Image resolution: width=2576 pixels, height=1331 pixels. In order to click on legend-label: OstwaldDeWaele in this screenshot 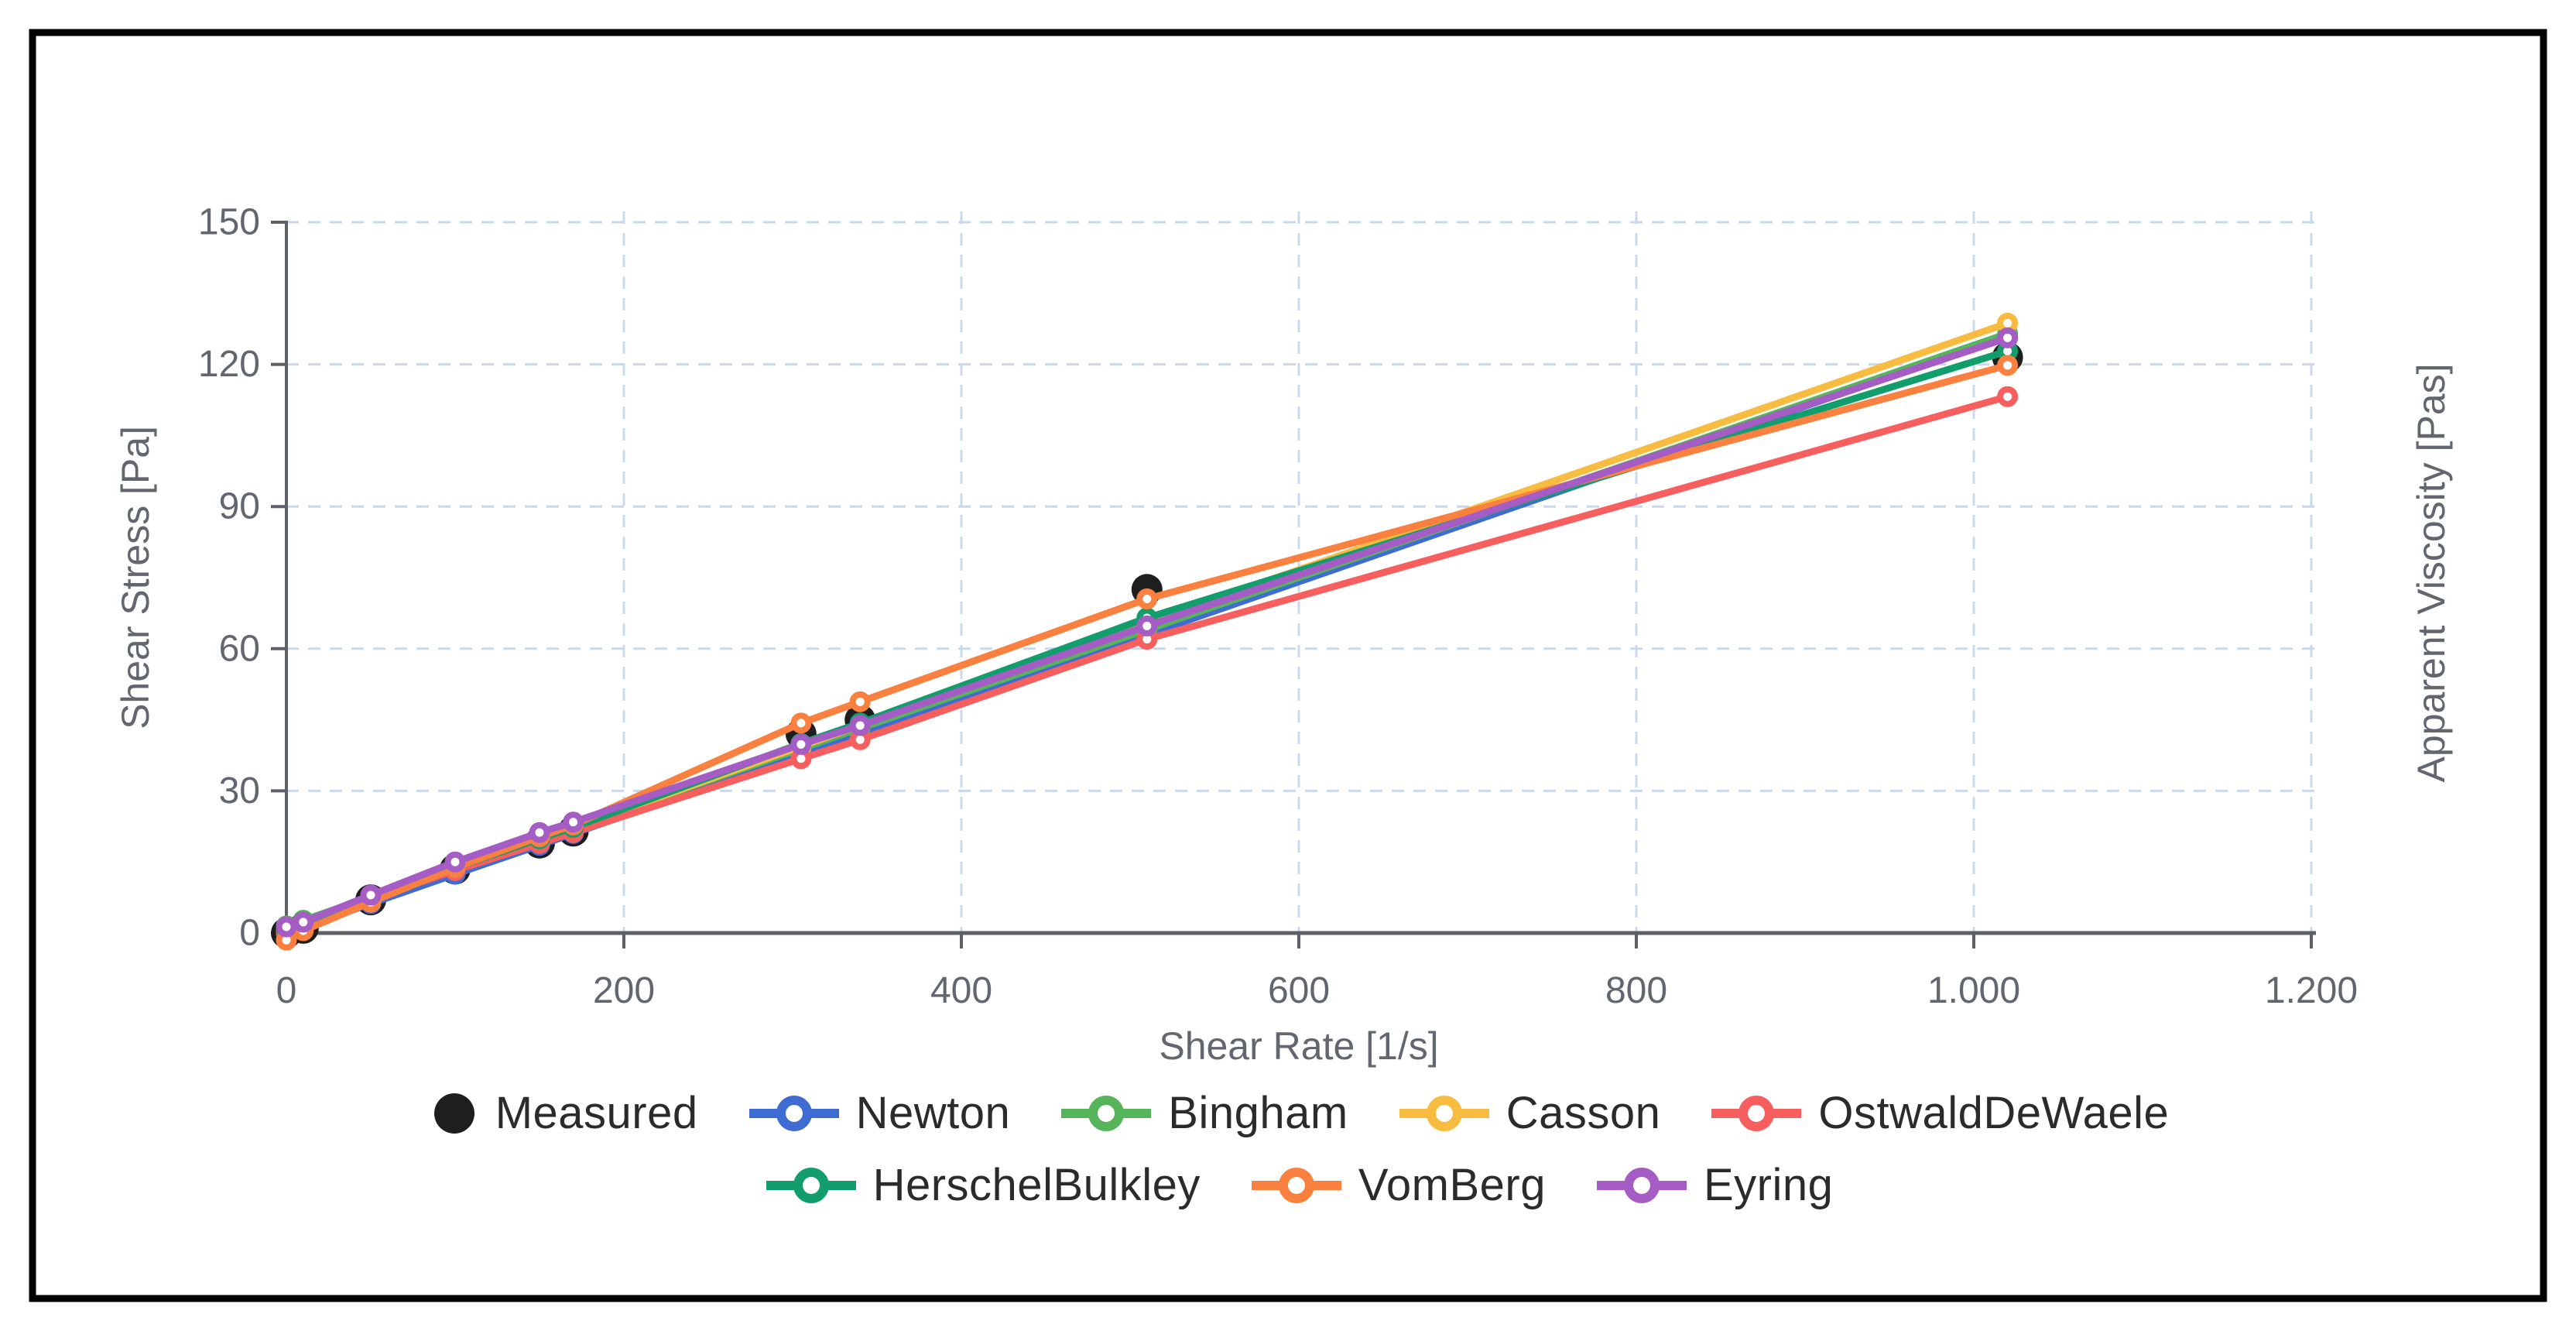, I will do `click(1994, 1113)`.